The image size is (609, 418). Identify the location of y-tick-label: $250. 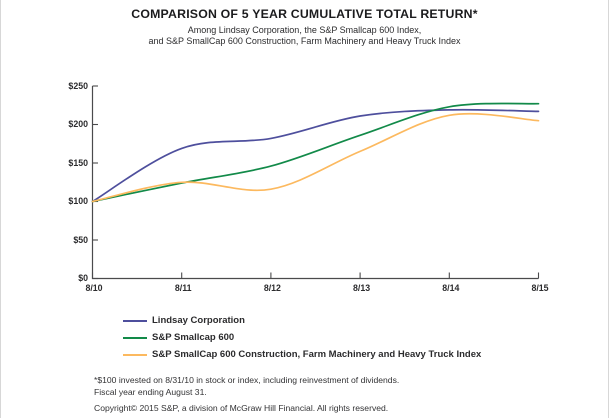
(78, 85).